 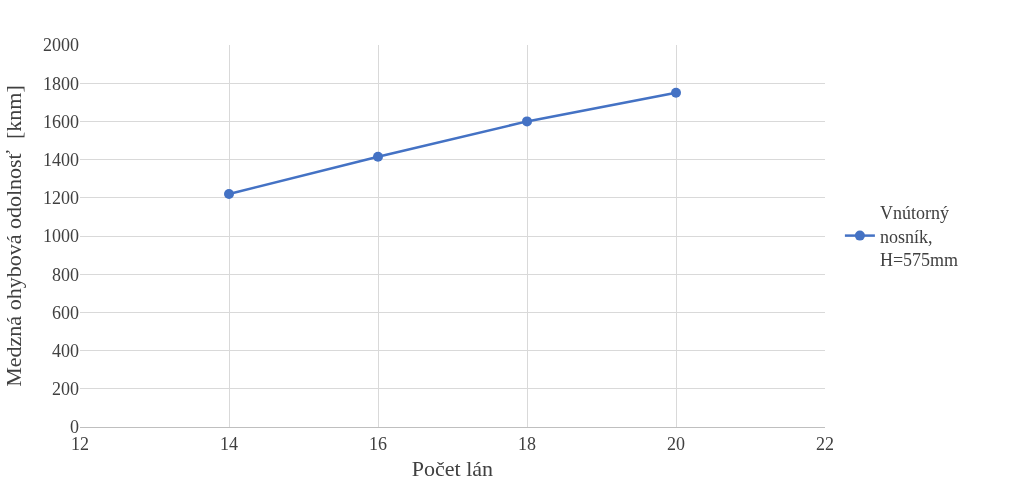 What do you see at coordinates (825, 443) in the screenshot?
I see `x-tick-label: 22` at bounding box center [825, 443].